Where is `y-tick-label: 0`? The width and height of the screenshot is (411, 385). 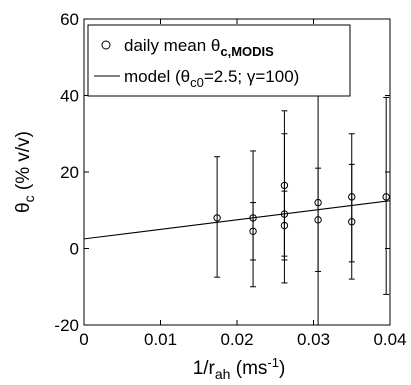
y-tick-label: 0 is located at coordinates (74, 249).